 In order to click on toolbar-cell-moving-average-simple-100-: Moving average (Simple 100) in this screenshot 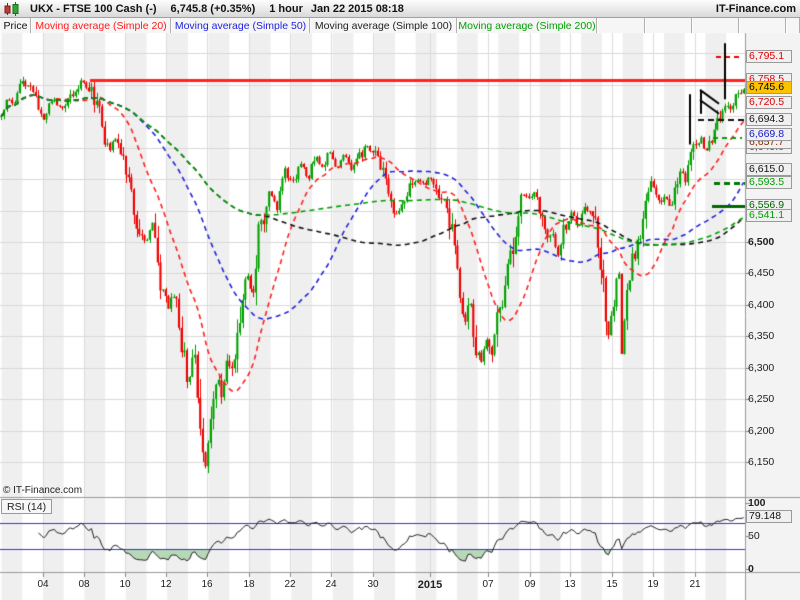, I will do `click(383, 25)`.